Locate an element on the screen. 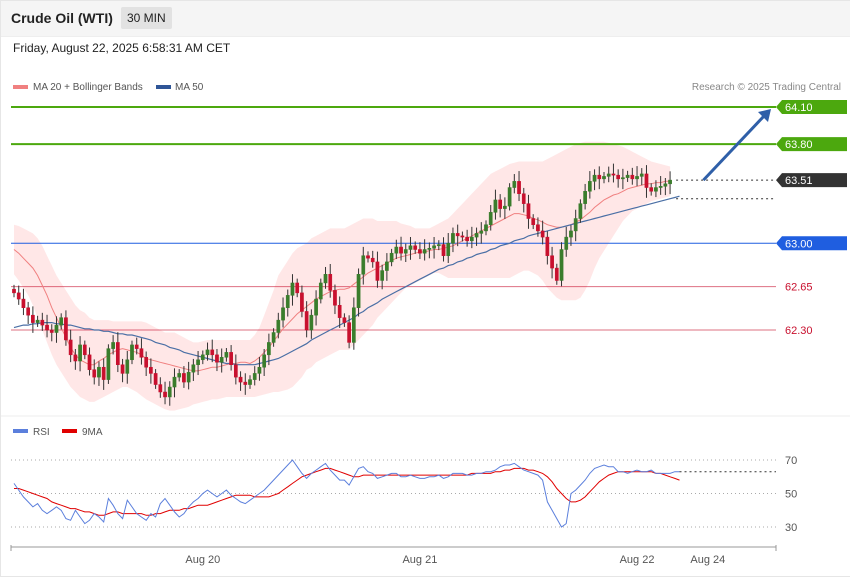 This screenshot has width=850, height=577. x-tick-label: Aug 22 is located at coordinates (637, 560).